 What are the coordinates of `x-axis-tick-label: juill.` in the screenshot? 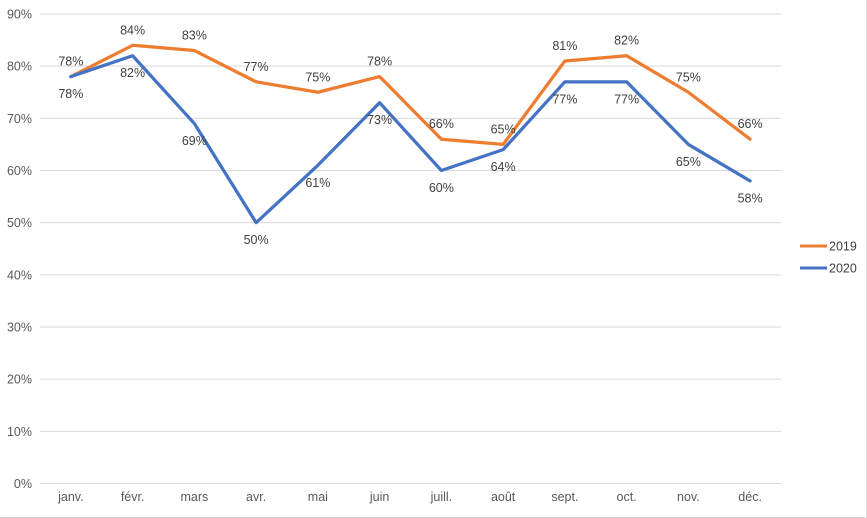 It's located at (441, 497).